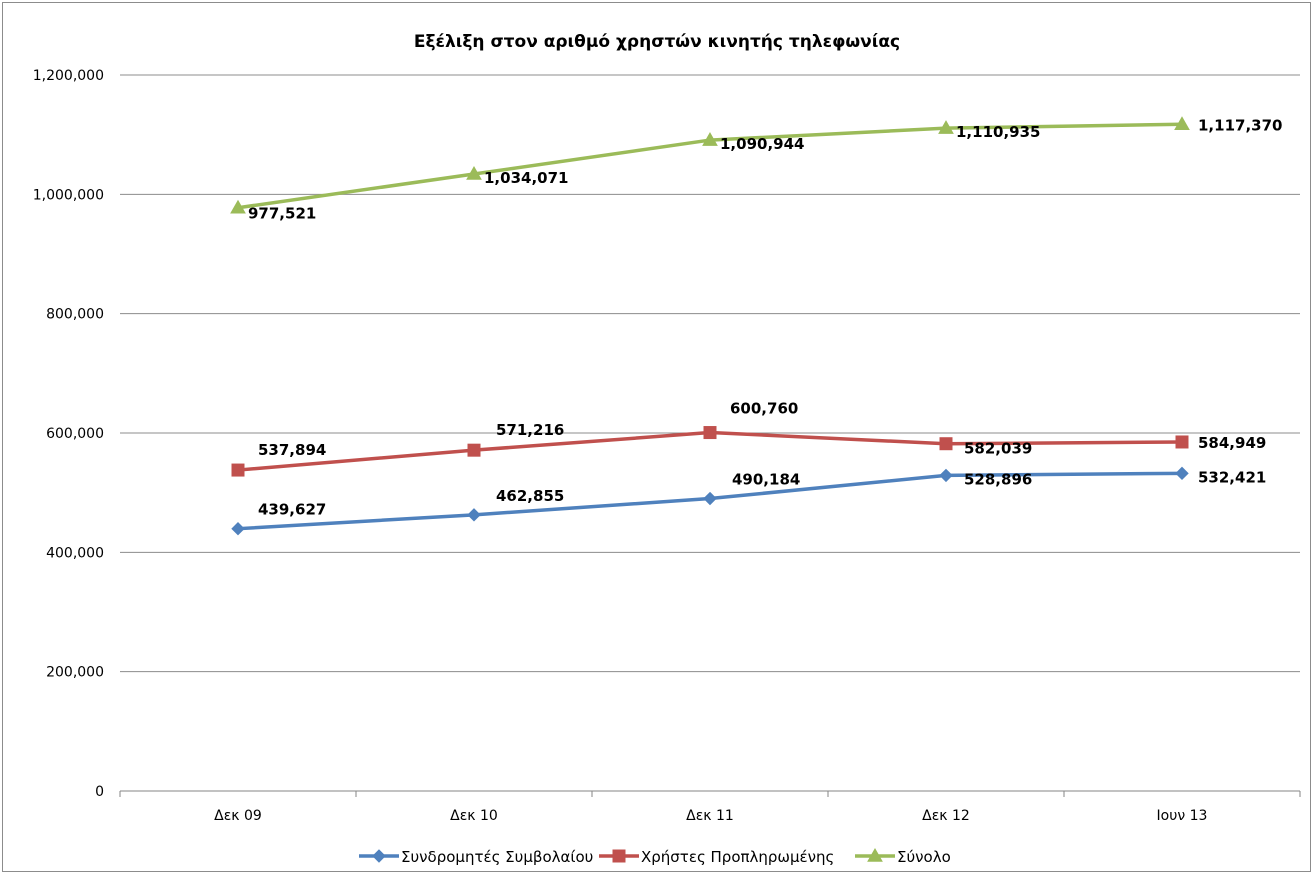  What do you see at coordinates (1182, 816) in the screenshot?
I see `x-tick-label: Ιουν 13` at bounding box center [1182, 816].